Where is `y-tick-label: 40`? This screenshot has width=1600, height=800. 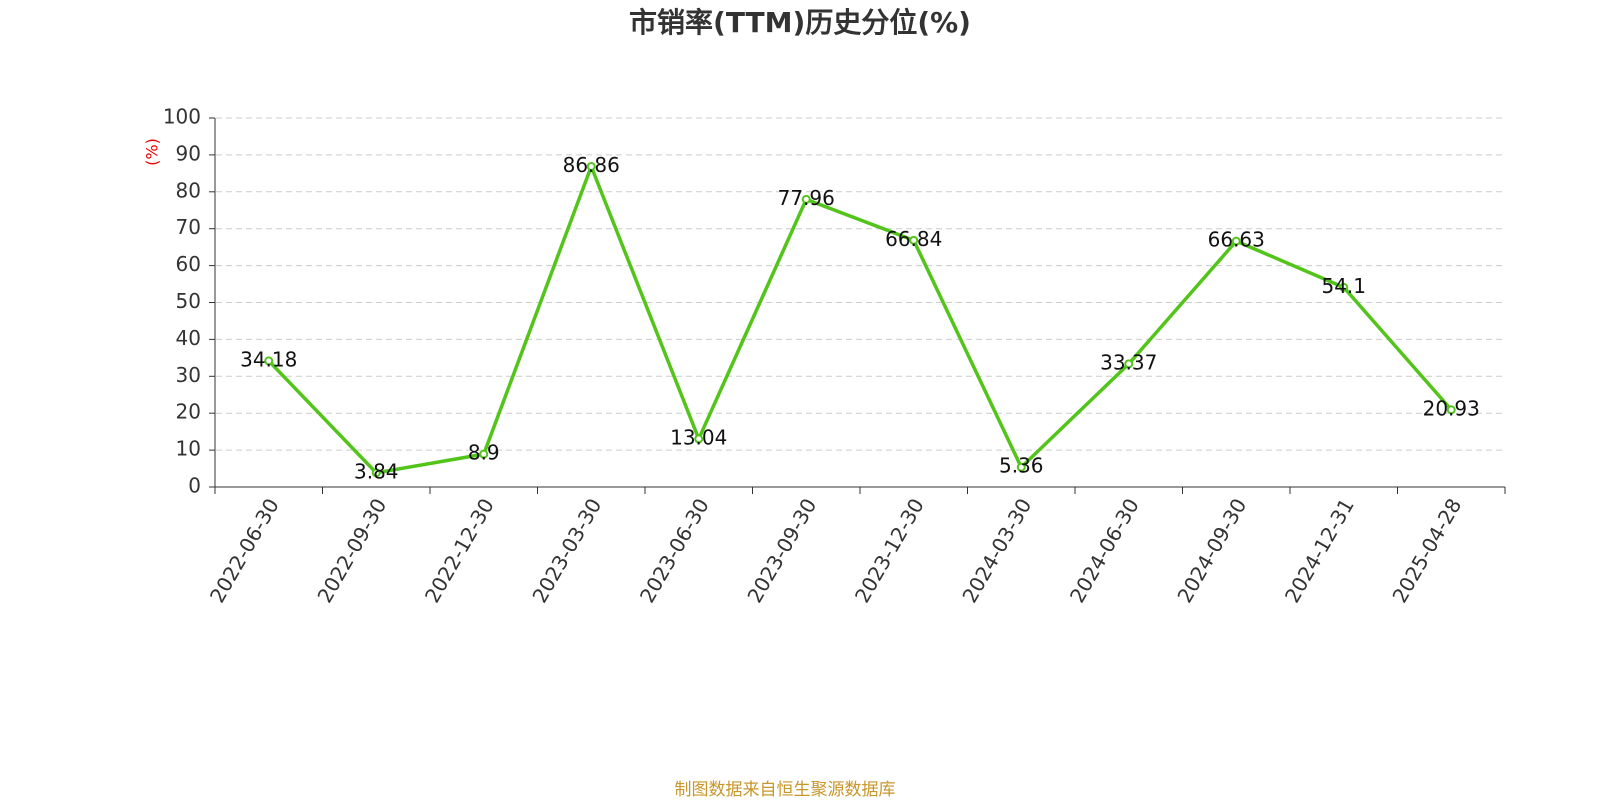 y-tick-label: 40 is located at coordinates (188, 338).